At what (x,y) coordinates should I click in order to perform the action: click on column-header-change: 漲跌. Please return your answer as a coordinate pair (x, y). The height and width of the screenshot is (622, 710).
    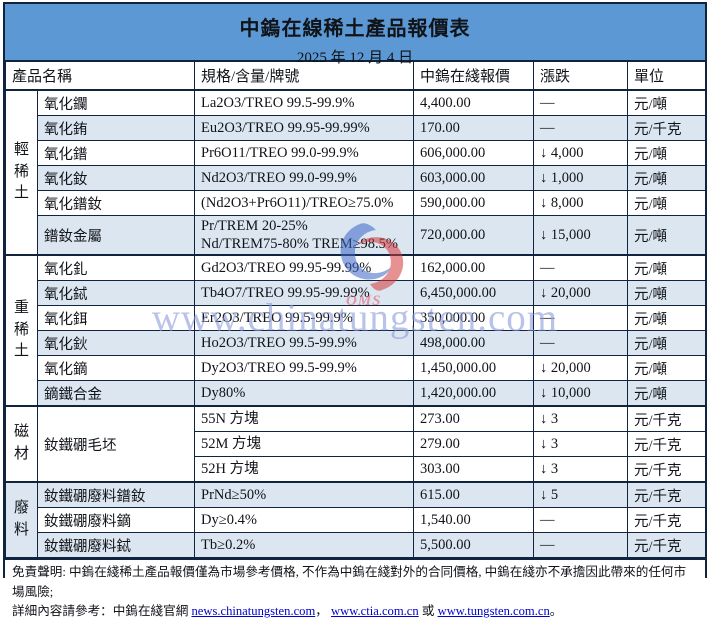
    Looking at the image, I should click on (581, 76).